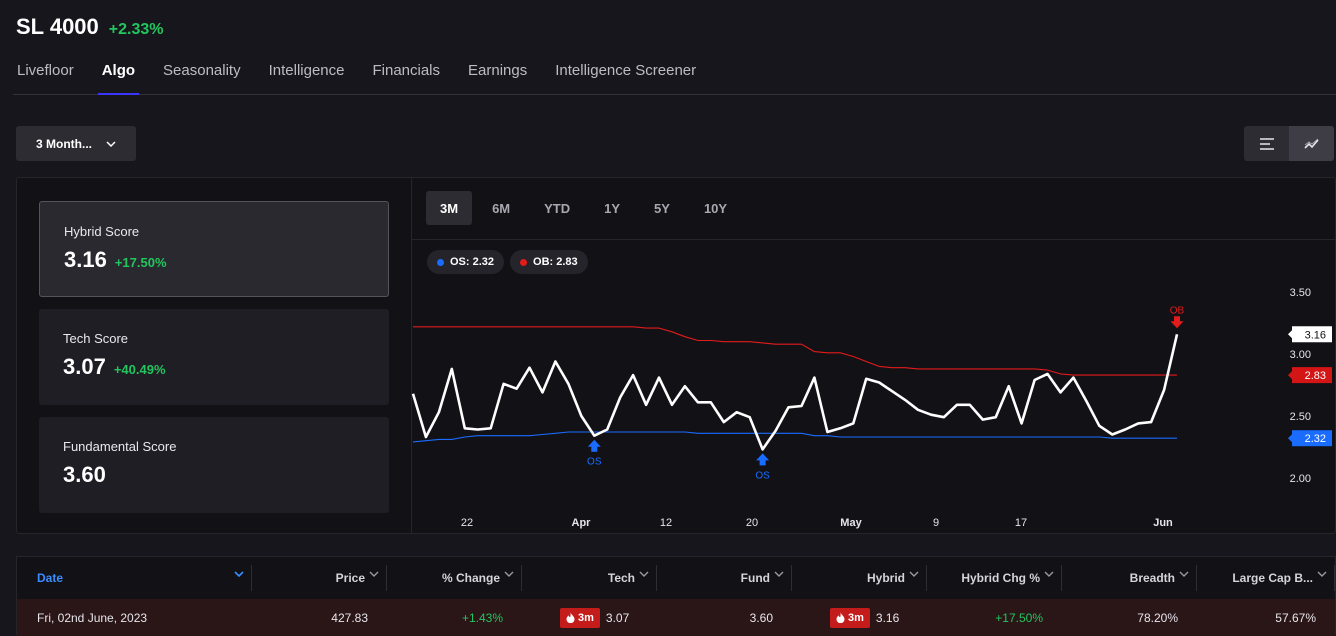  Describe the element at coordinates (1295, 617) in the screenshot. I see `cell-large-cap: 57.67%` at that location.